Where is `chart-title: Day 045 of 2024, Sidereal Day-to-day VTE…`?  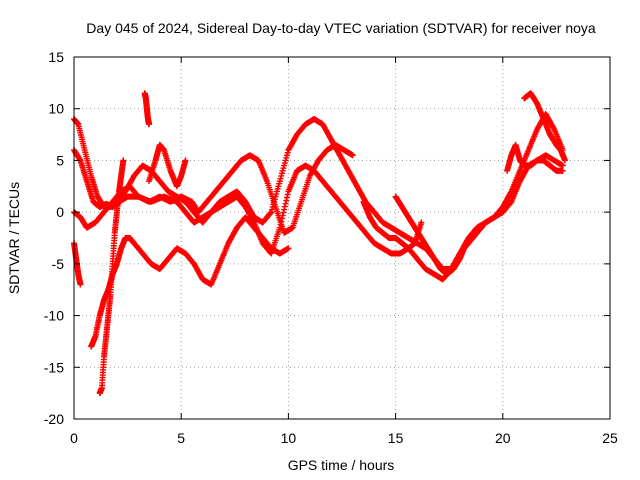
chart-title: Day 045 of 2024, Sidereal Day-to-day VTE… is located at coordinates (341, 28).